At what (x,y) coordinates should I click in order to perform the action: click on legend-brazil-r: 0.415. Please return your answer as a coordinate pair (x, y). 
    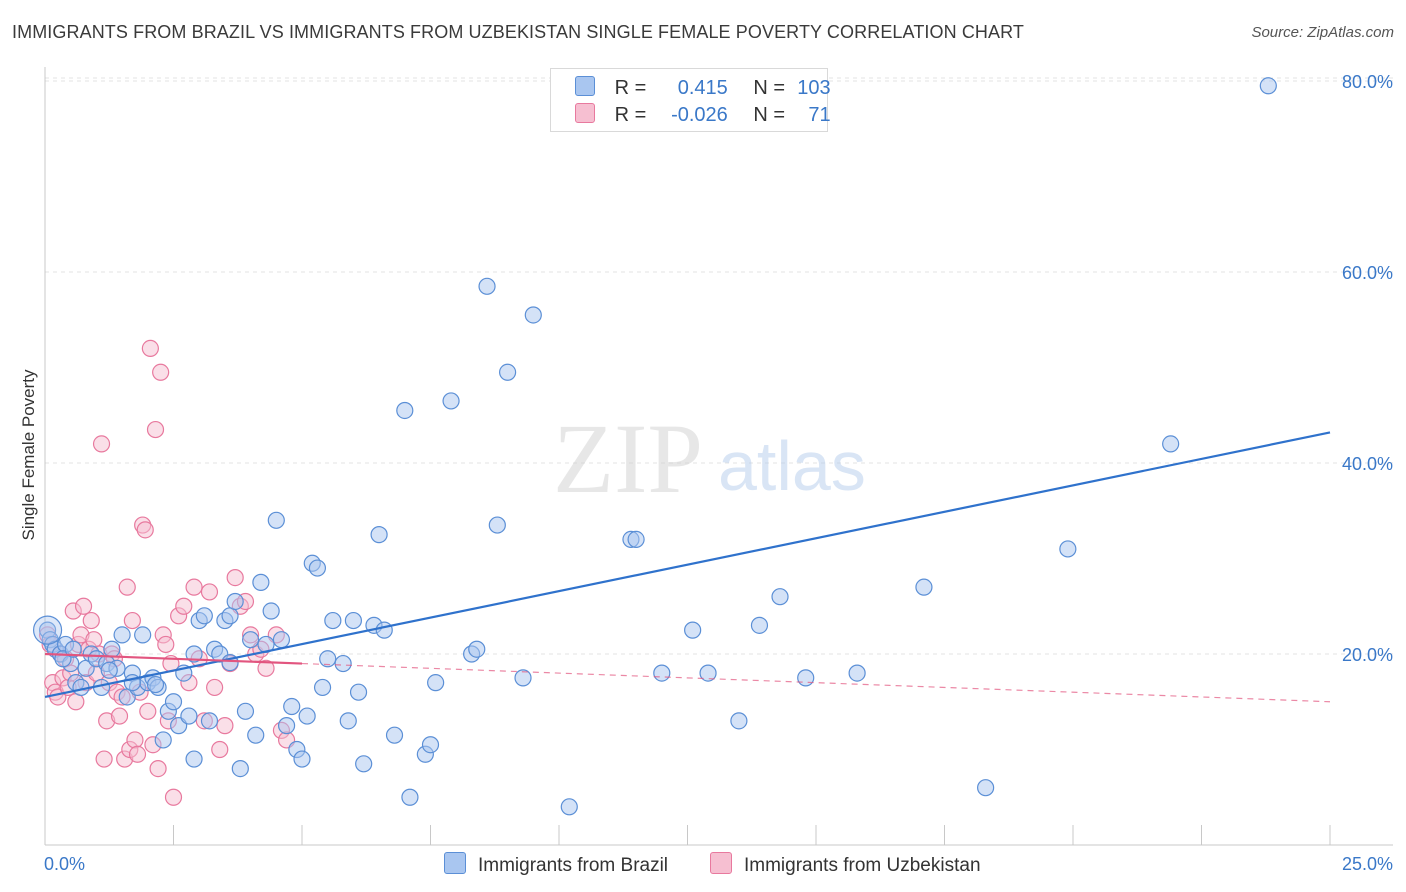
    Looking at the image, I should click on (702, 88).